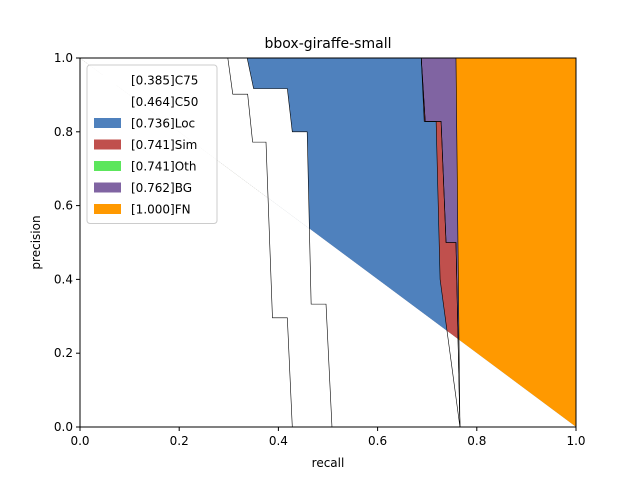 The image size is (640, 480). What do you see at coordinates (63, 353) in the screenshot?
I see `y-tick-label: 0.2` at bounding box center [63, 353].